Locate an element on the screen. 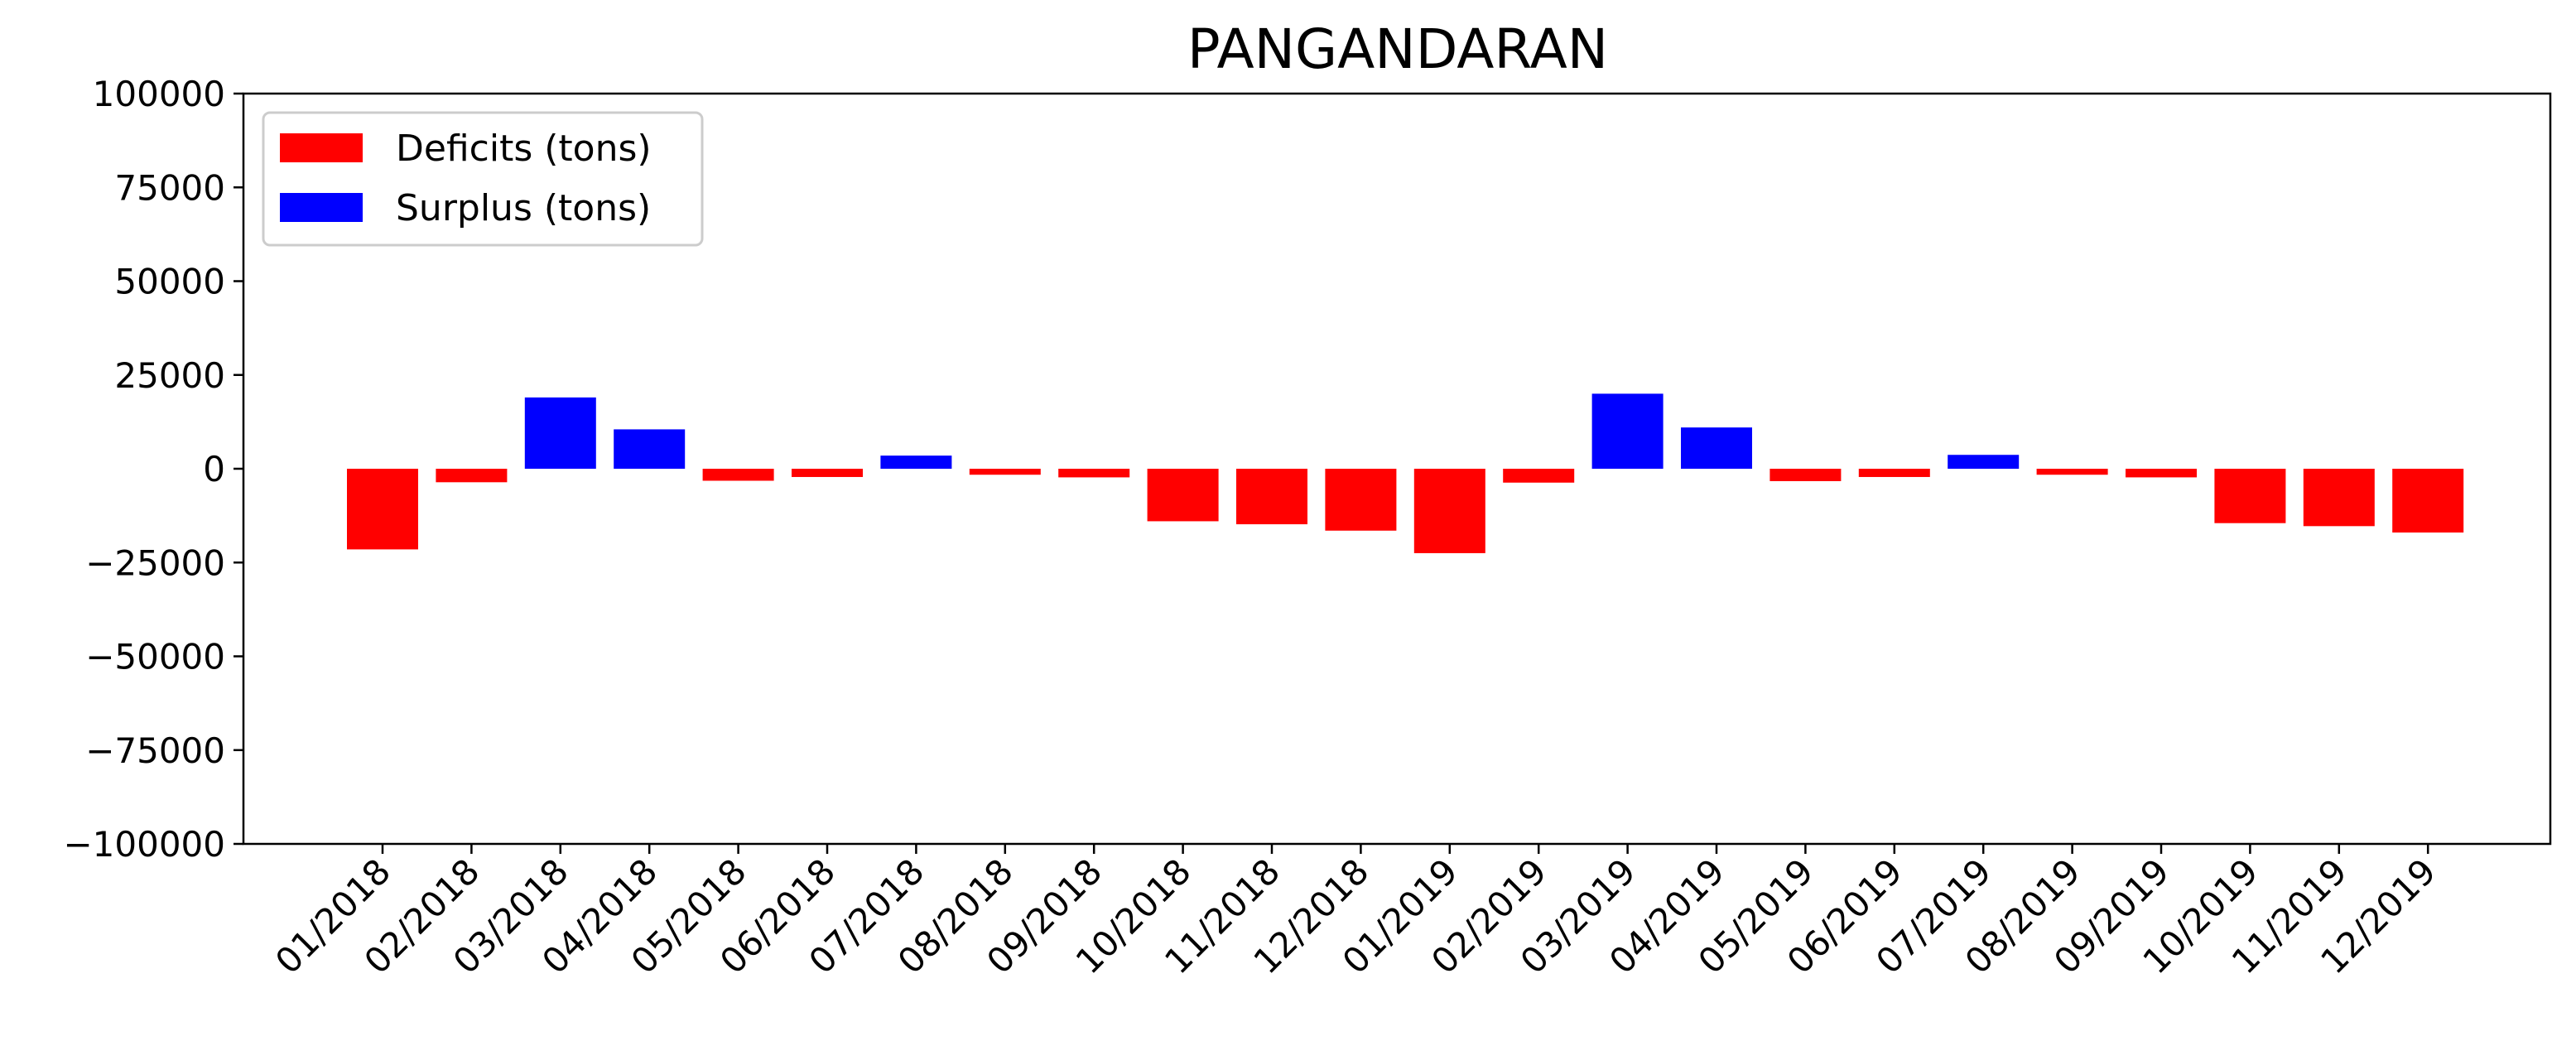  deficit-bar-11-2018 is located at coordinates (1271, 497).